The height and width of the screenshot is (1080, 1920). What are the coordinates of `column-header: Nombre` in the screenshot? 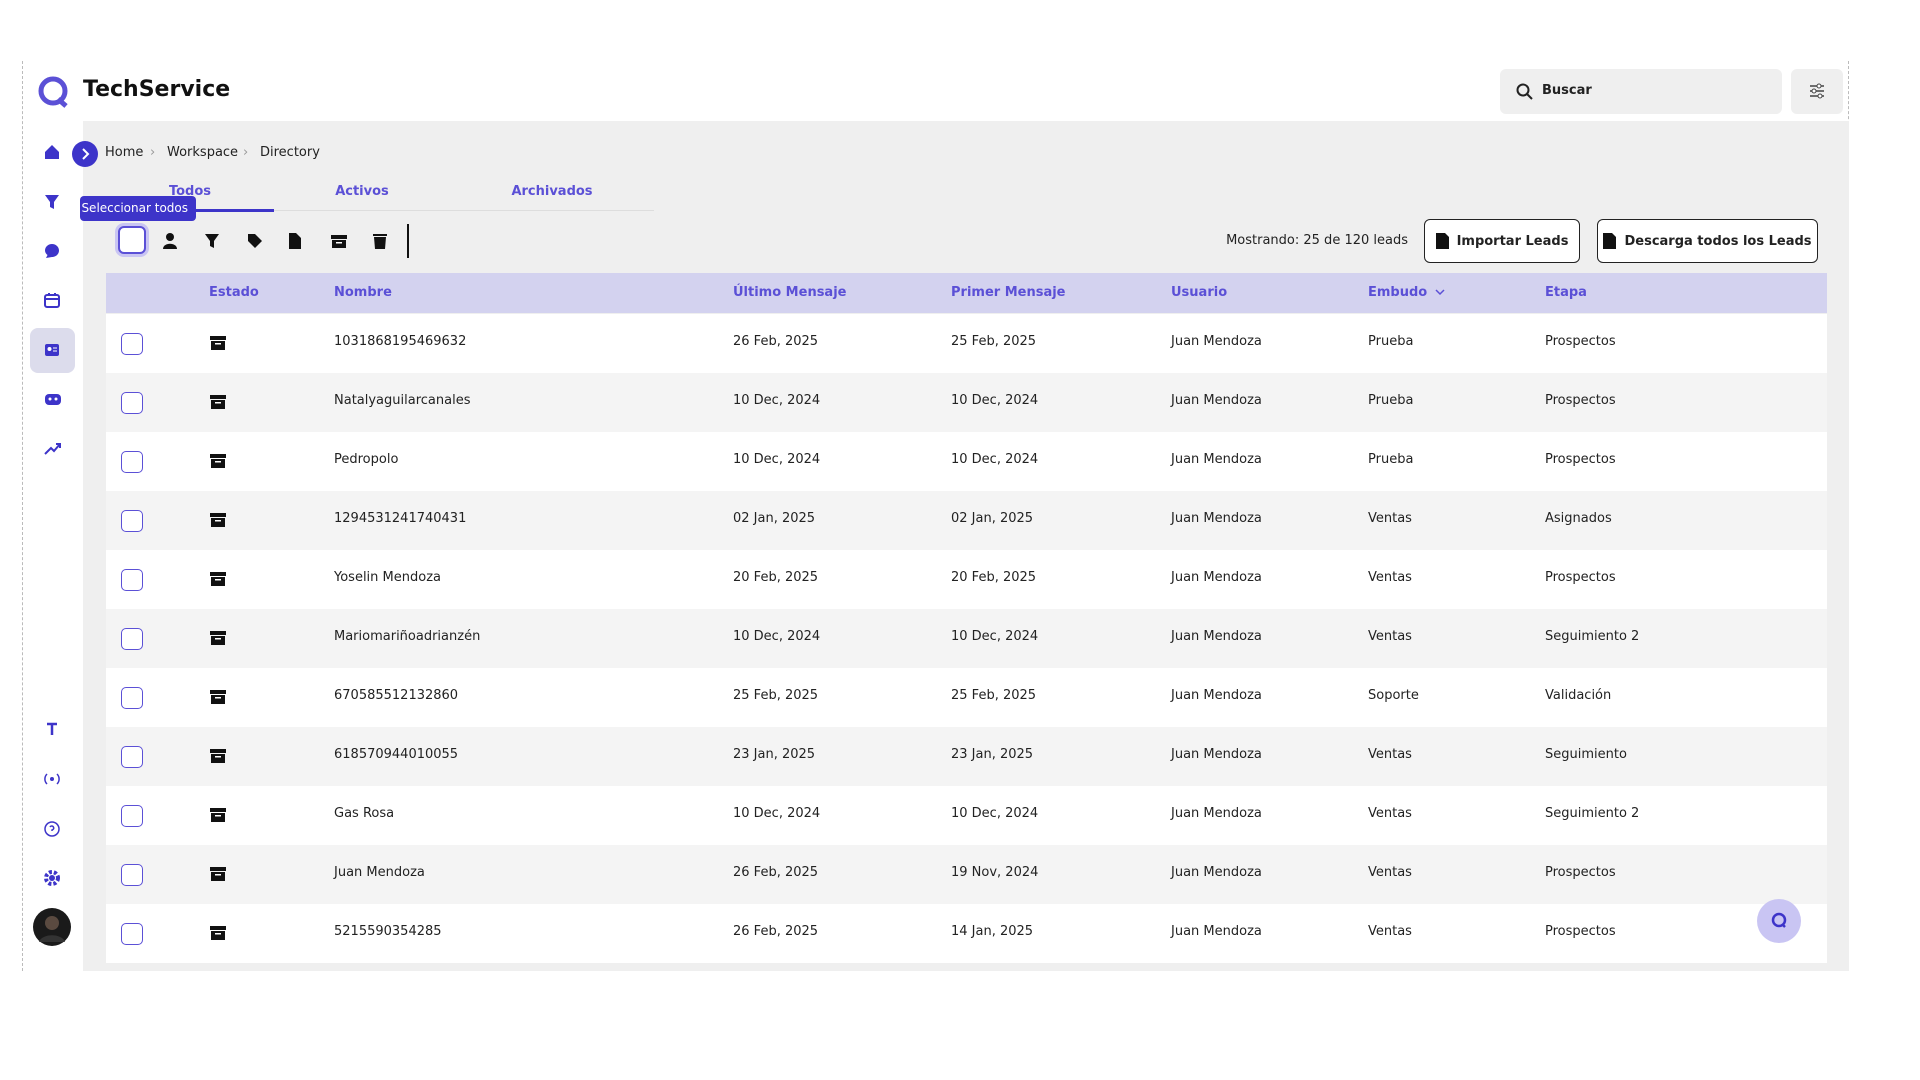 It's located at (363, 292).